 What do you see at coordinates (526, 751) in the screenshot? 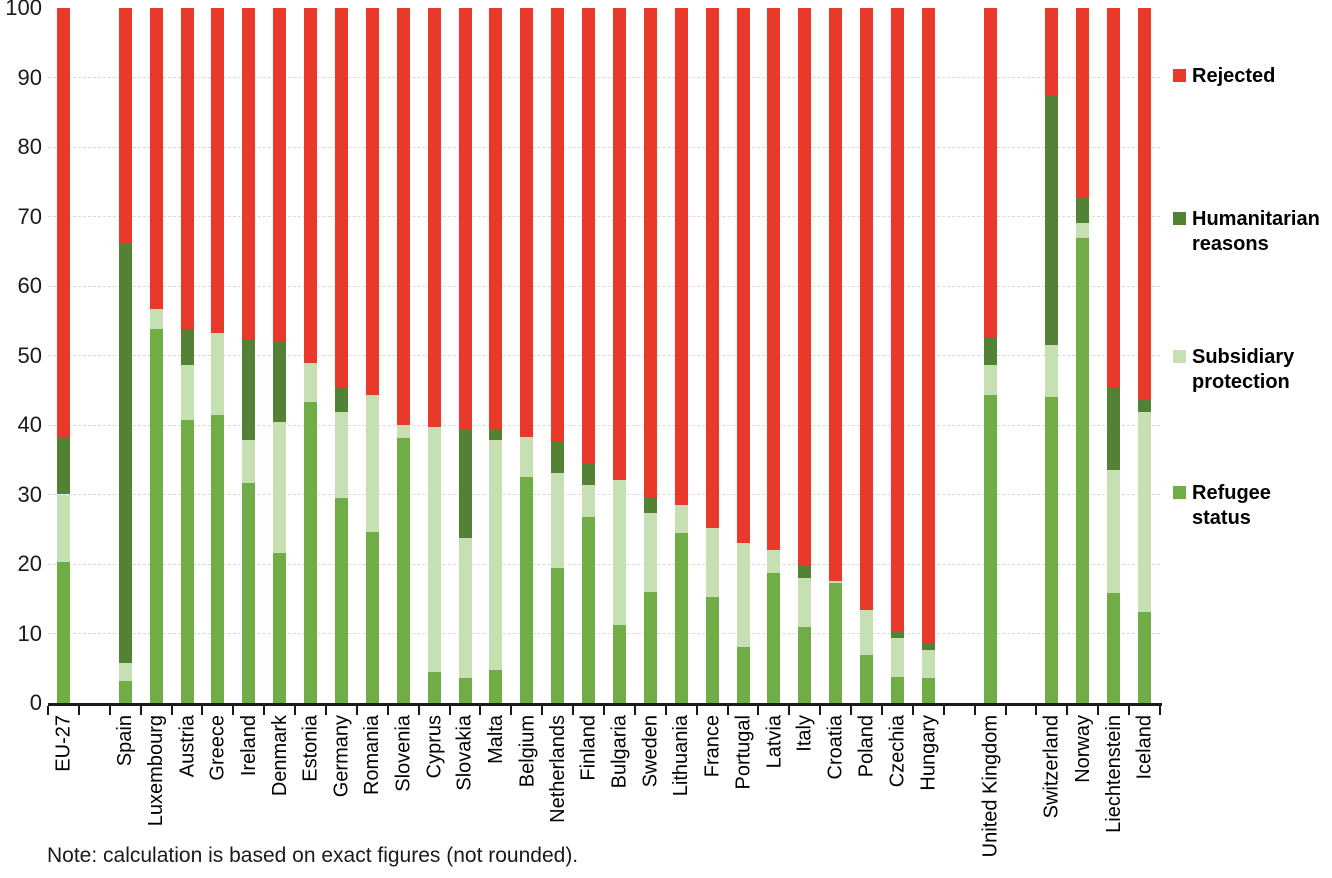
I see `x-axis-category-label: Belgium` at bounding box center [526, 751].